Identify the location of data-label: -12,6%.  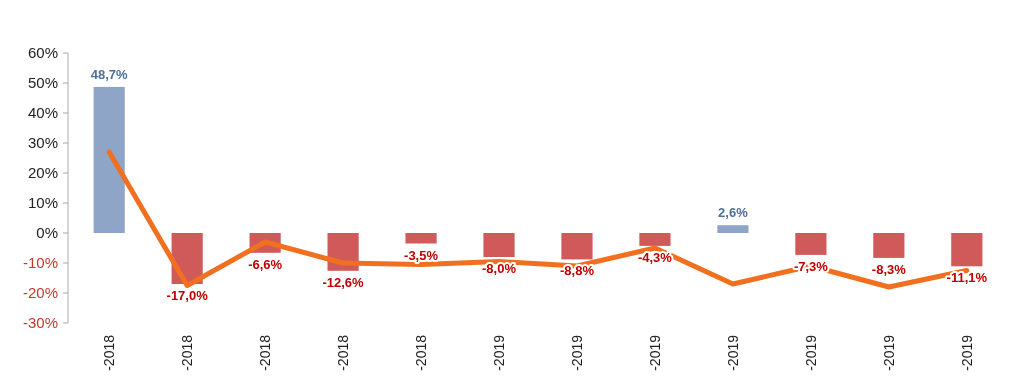
(343, 282).